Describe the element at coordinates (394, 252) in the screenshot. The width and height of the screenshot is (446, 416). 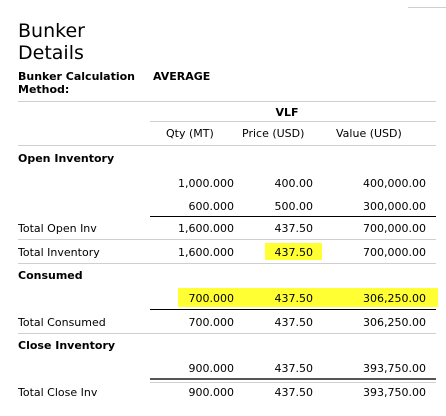
I see `total-inventory-value: 700,000.00` at that location.